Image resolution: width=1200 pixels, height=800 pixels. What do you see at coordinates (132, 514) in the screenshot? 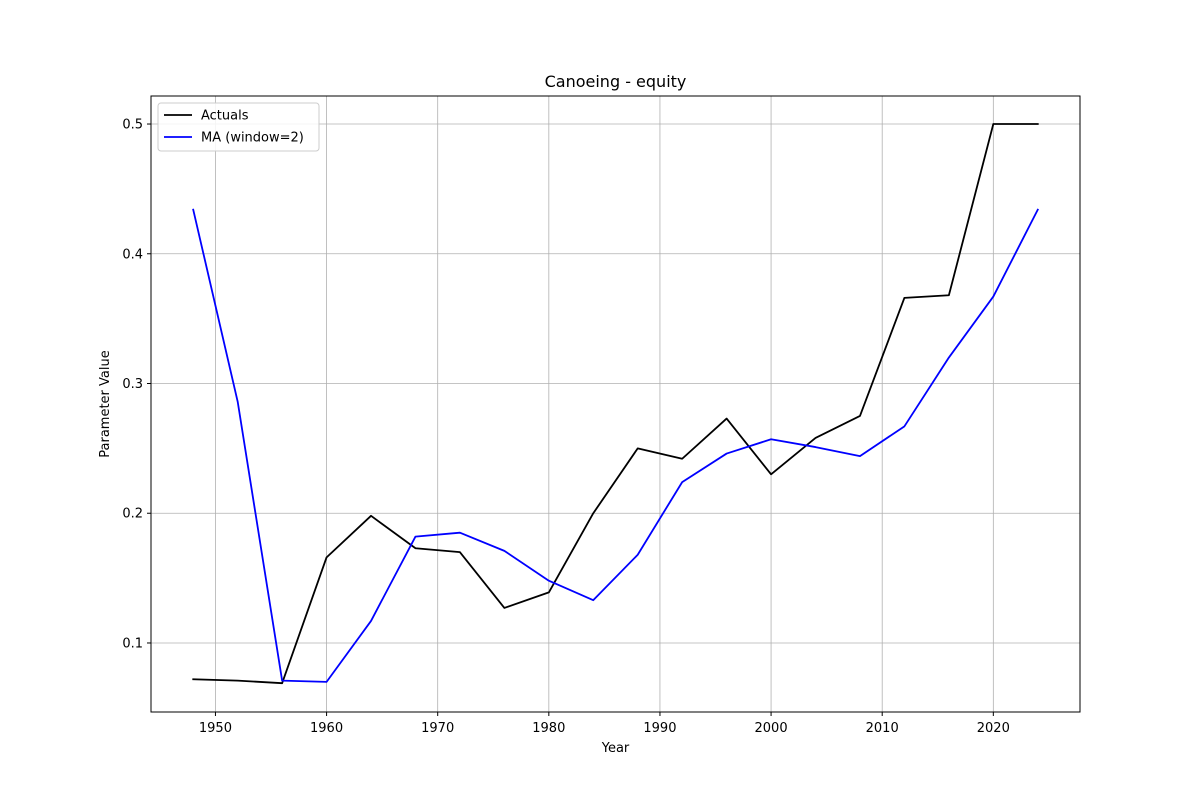
I see `y-tick-label: 0.2` at bounding box center [132, 514].